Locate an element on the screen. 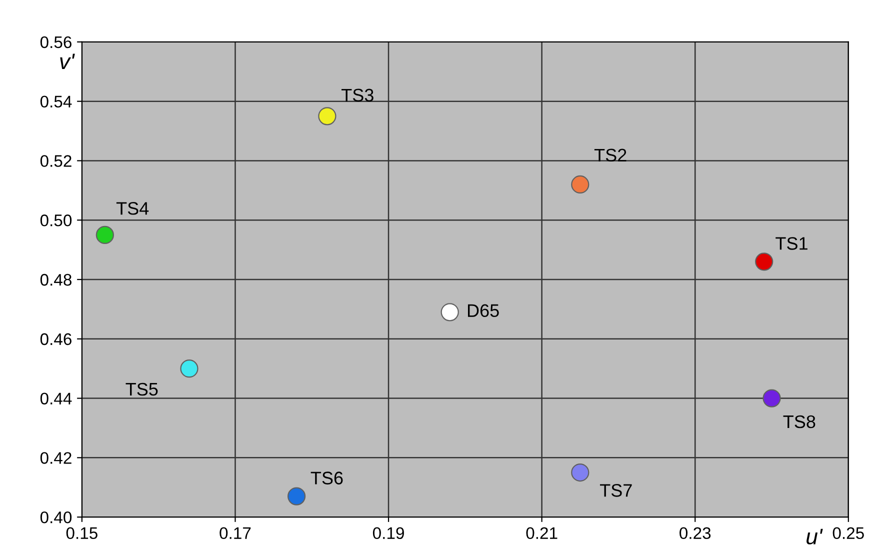 The width and height of the screenshot is (881, 559). series-label: D65 is located at coordinates (483, 311).